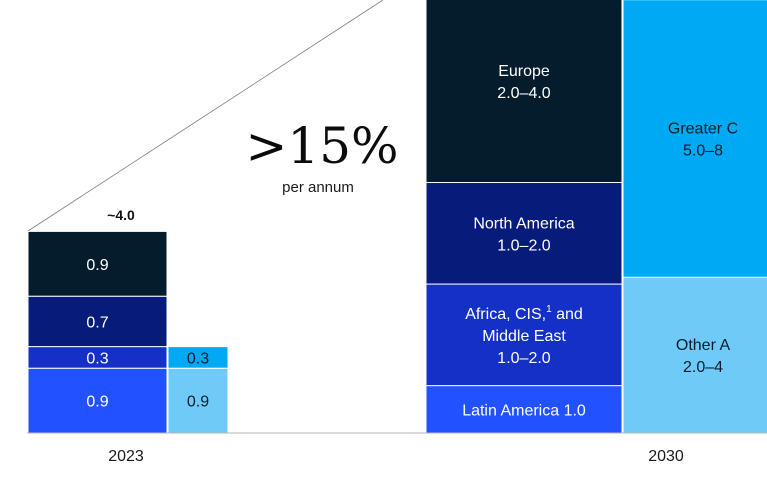 The image size is (767, 480). I want to click on segment-label-c0-s0-seg3-line0: 0.9, so click(97, 402).